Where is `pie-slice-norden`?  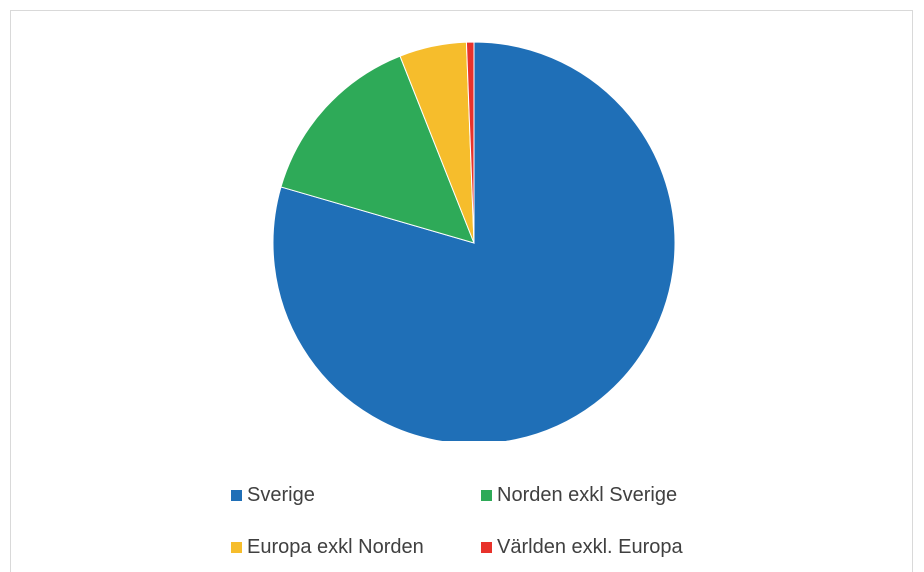
pie-slice-norden is located at coordinates (377, 149).